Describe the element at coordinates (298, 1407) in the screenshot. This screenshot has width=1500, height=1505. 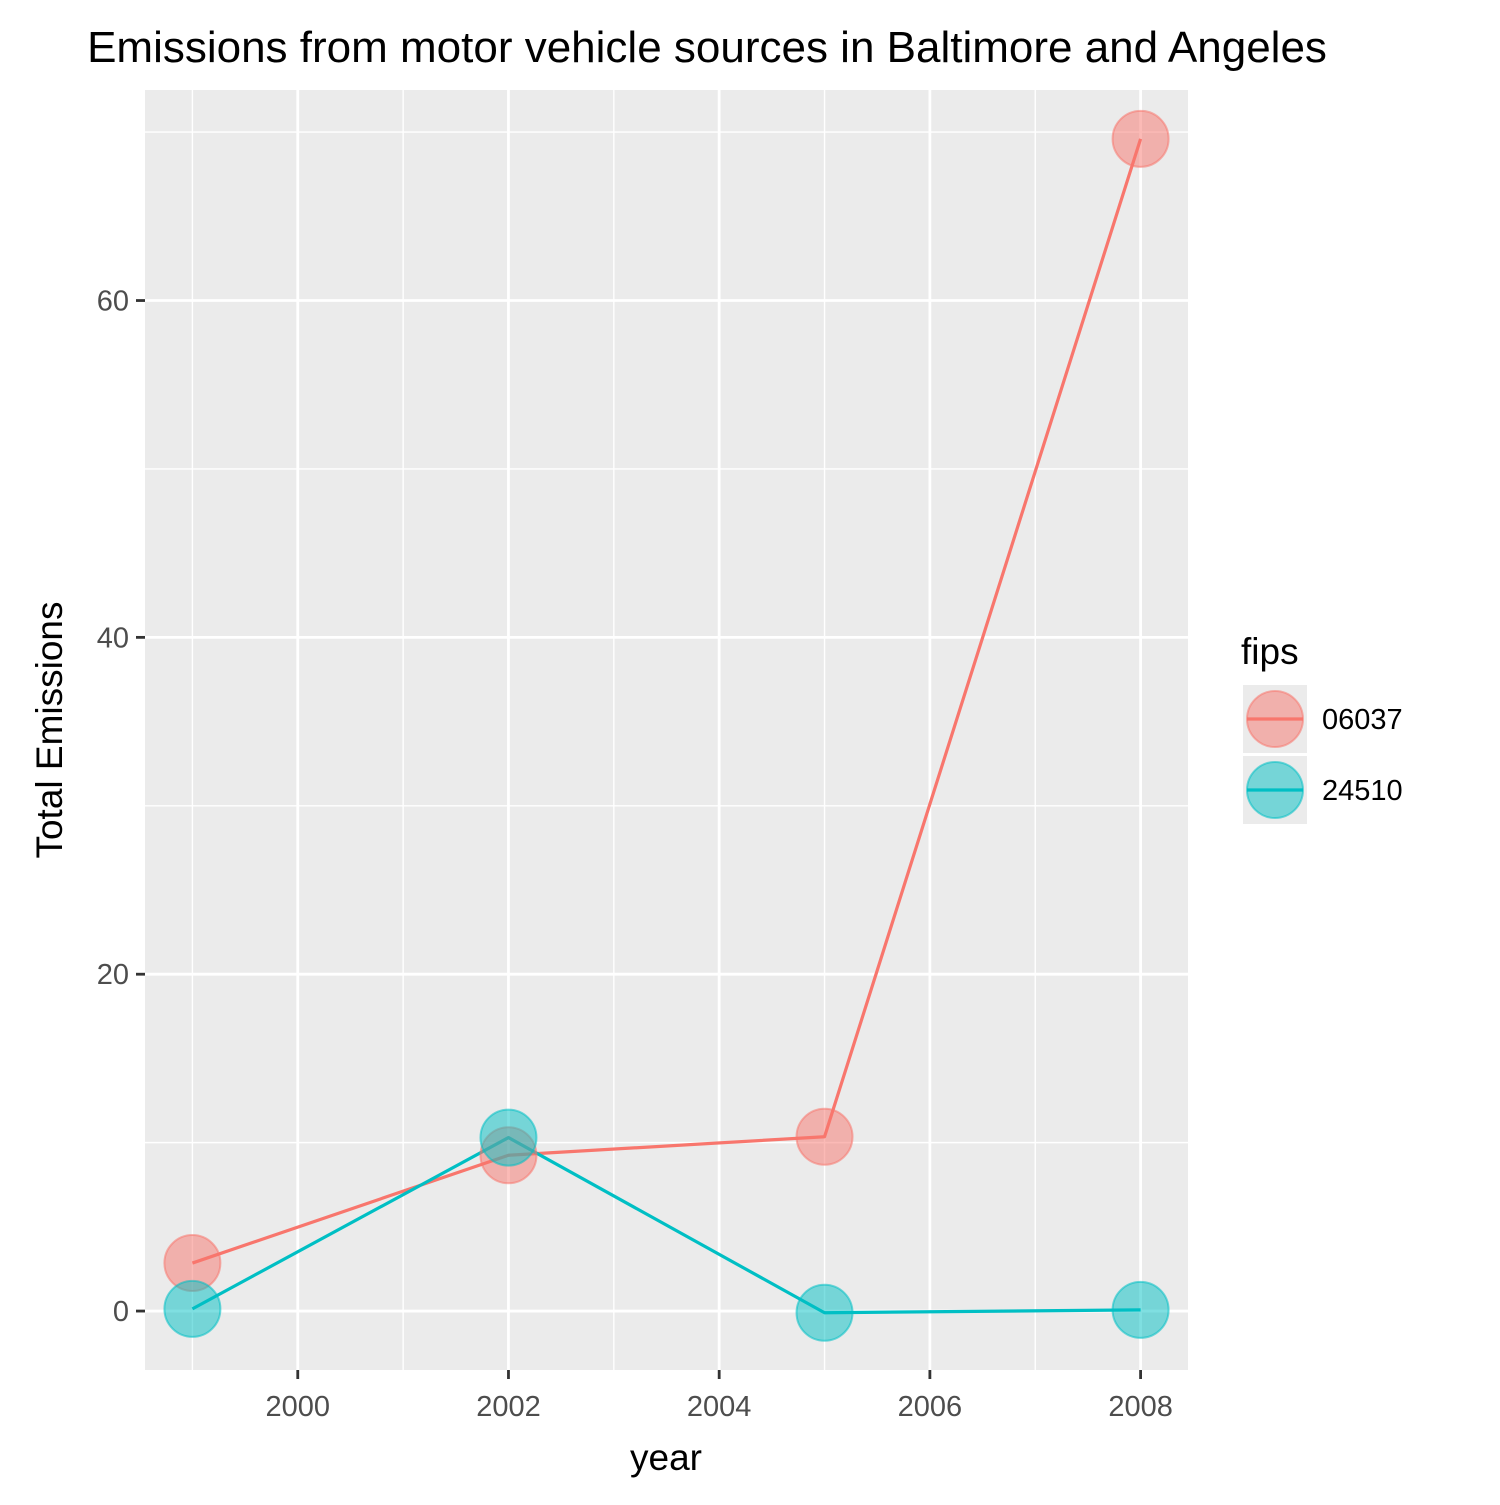
I see `x-tick-label: 2000` at that location.